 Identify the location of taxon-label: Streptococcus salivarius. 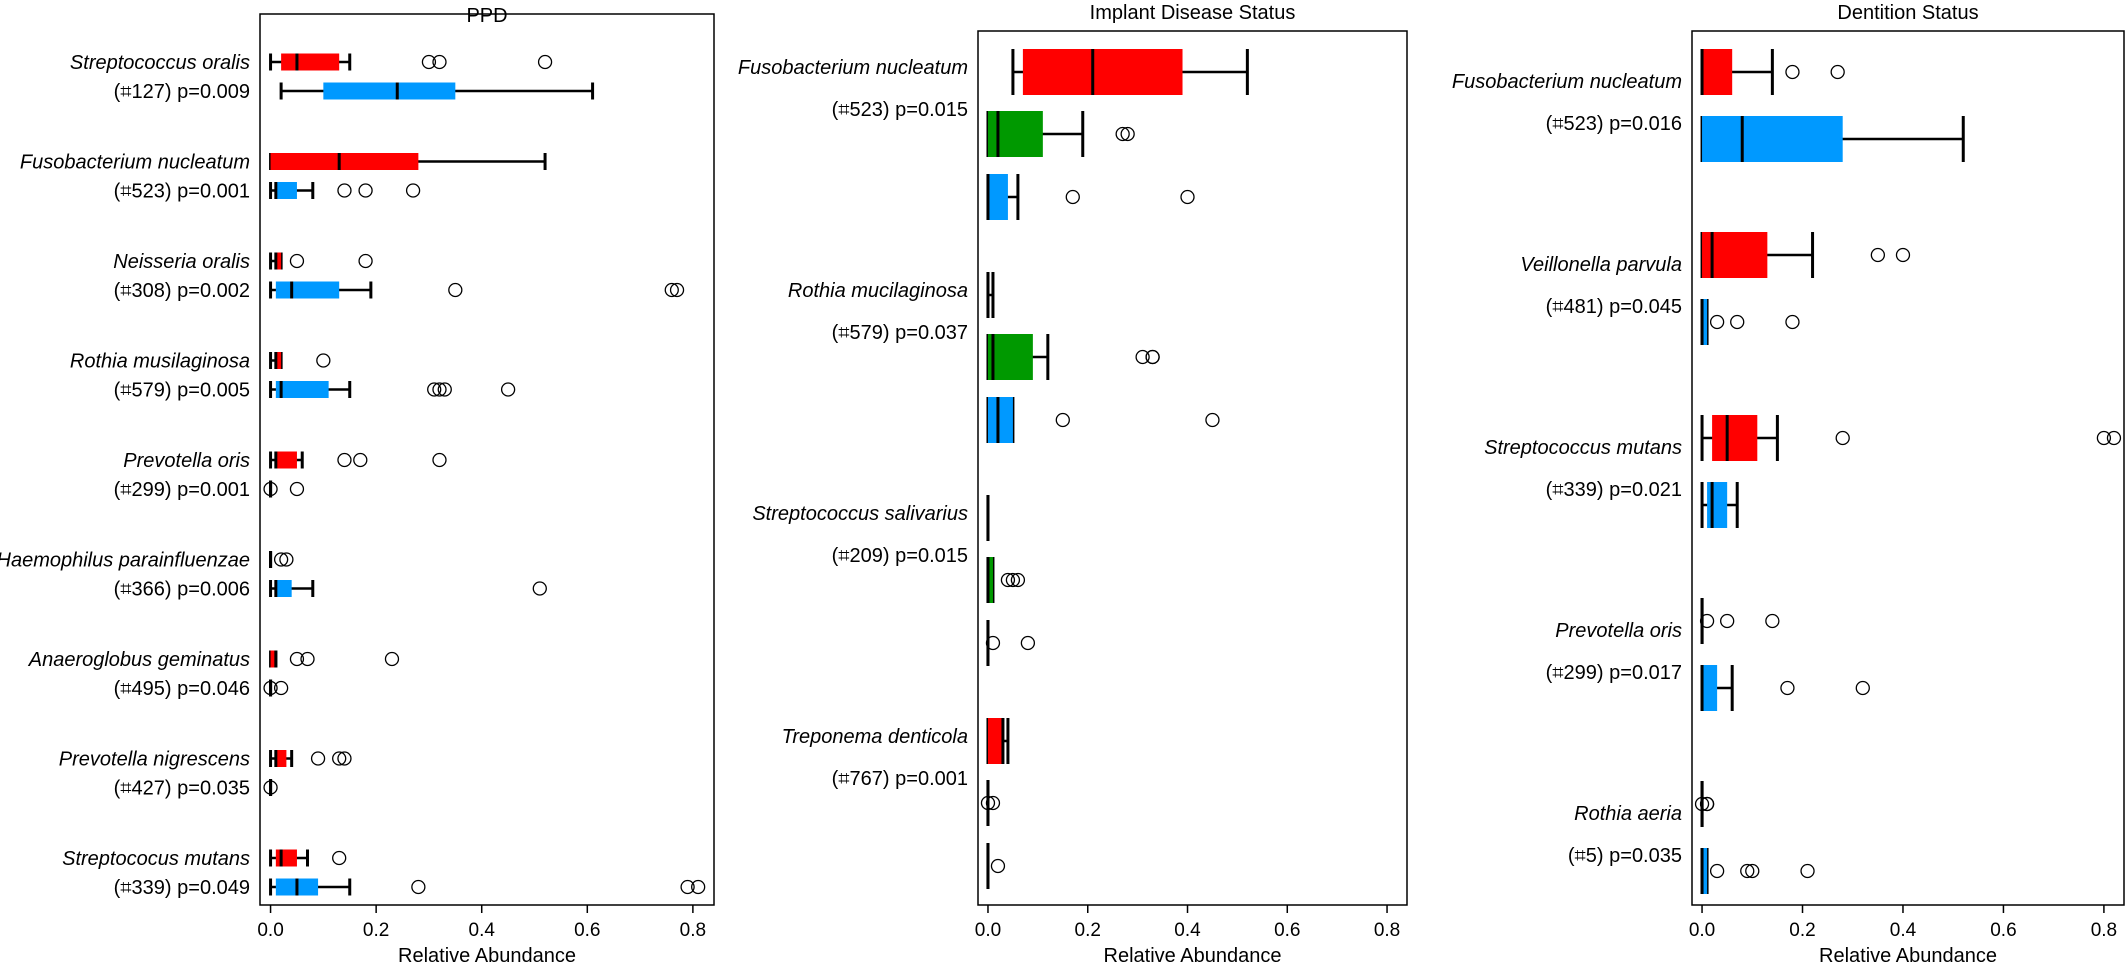
(860, 514).